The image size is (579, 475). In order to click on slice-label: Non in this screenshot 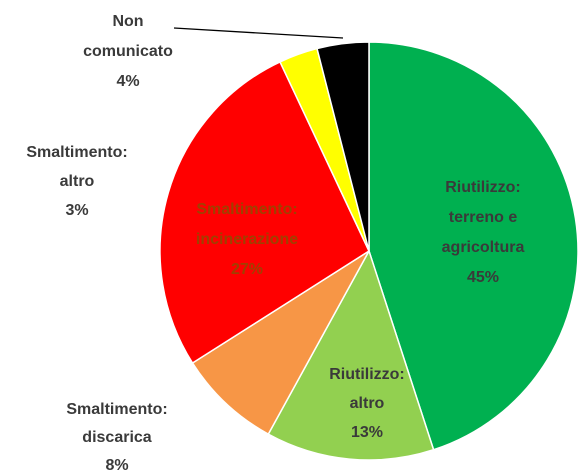, I will do `click(127, 21)`.